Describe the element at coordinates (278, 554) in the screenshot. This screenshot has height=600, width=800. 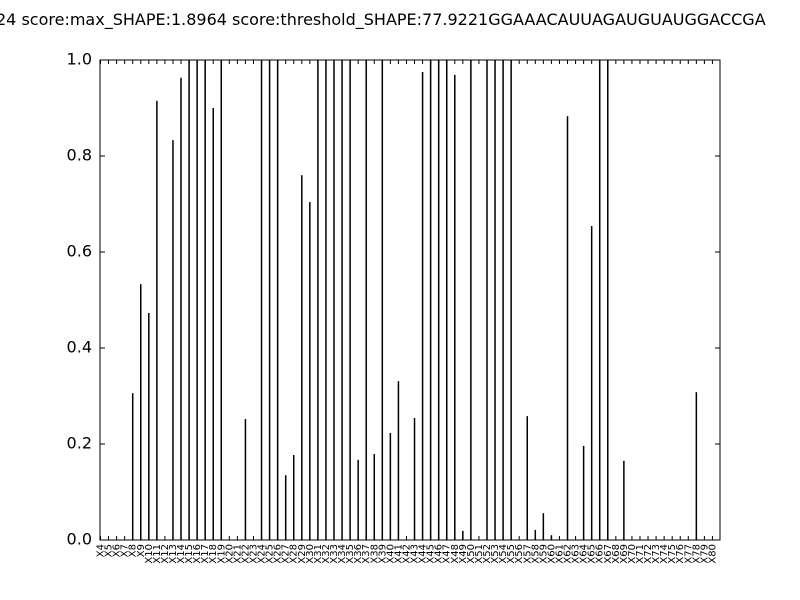
I see `x-tick-label: X26` at that location.